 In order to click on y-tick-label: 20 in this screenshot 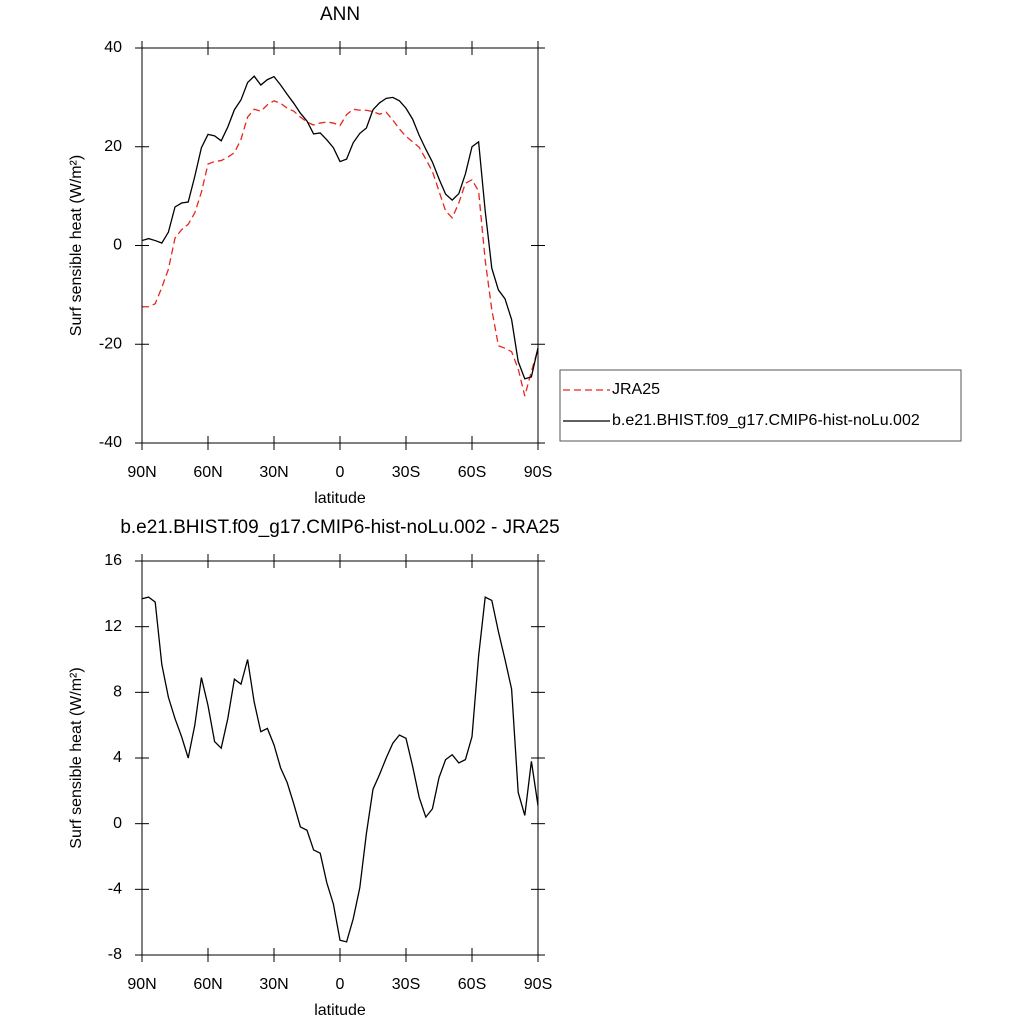, I will do `click(113, 146)`.